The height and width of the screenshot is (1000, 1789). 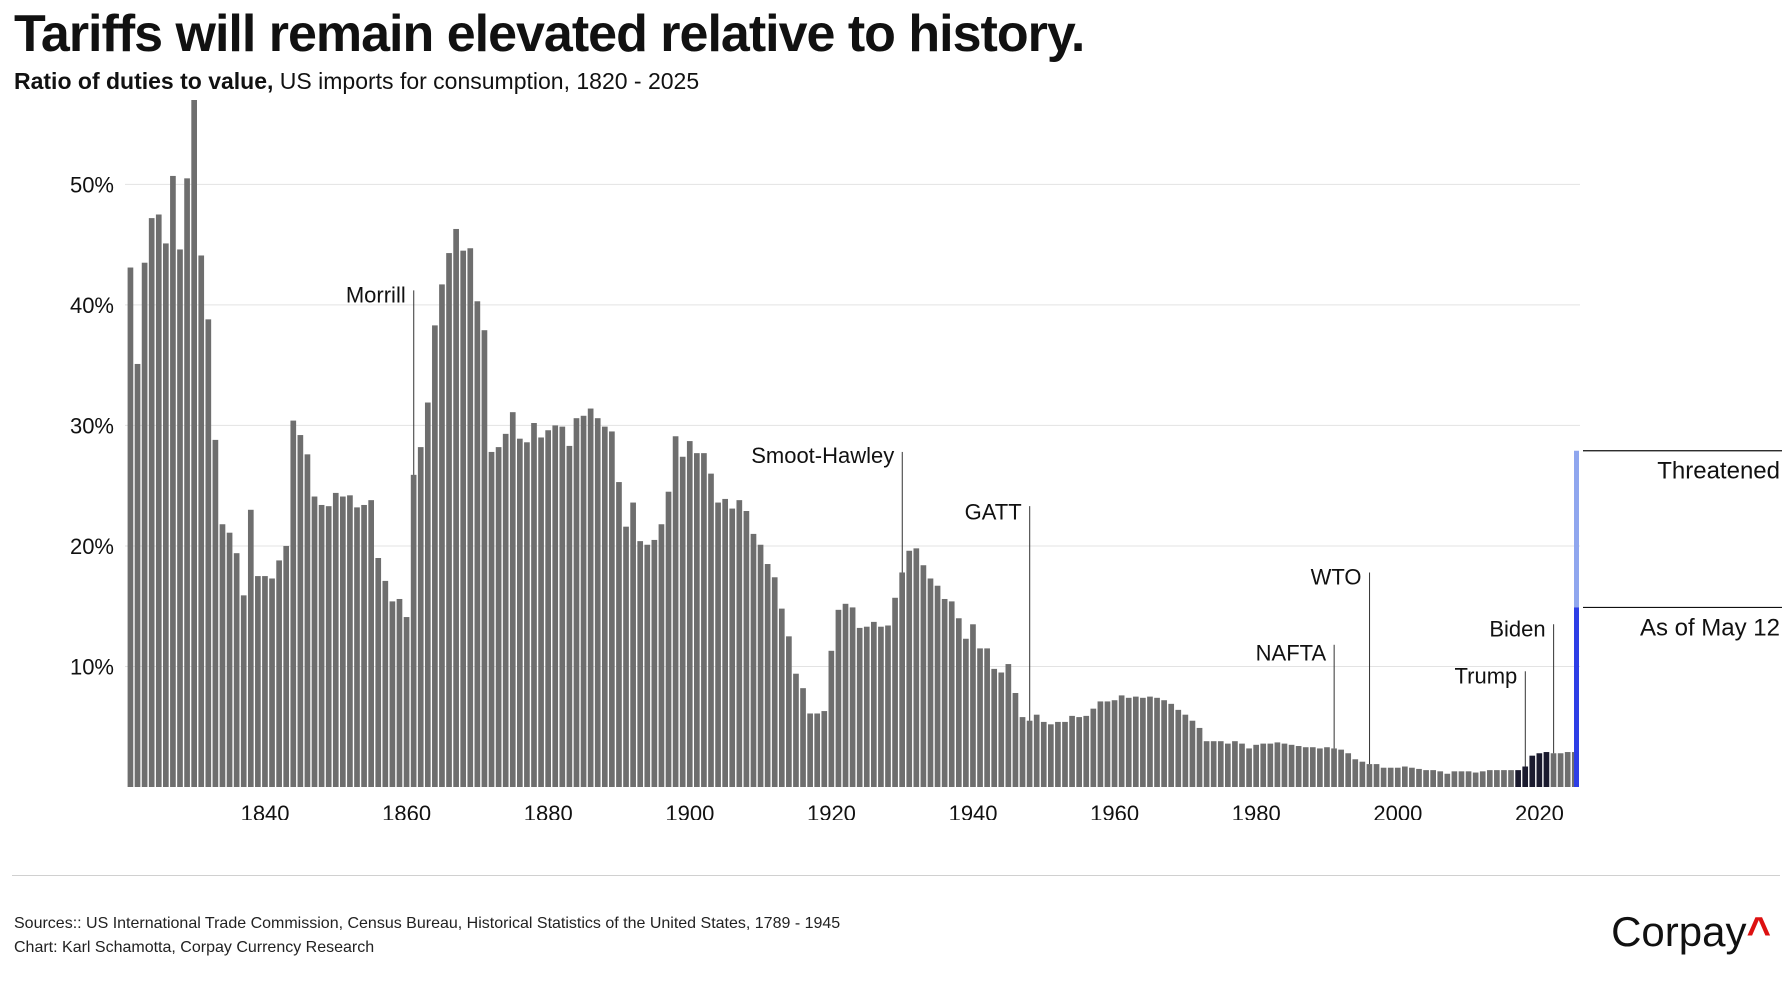 I want to click on x-tick-label: 1980, so click(x=1256, y=810).